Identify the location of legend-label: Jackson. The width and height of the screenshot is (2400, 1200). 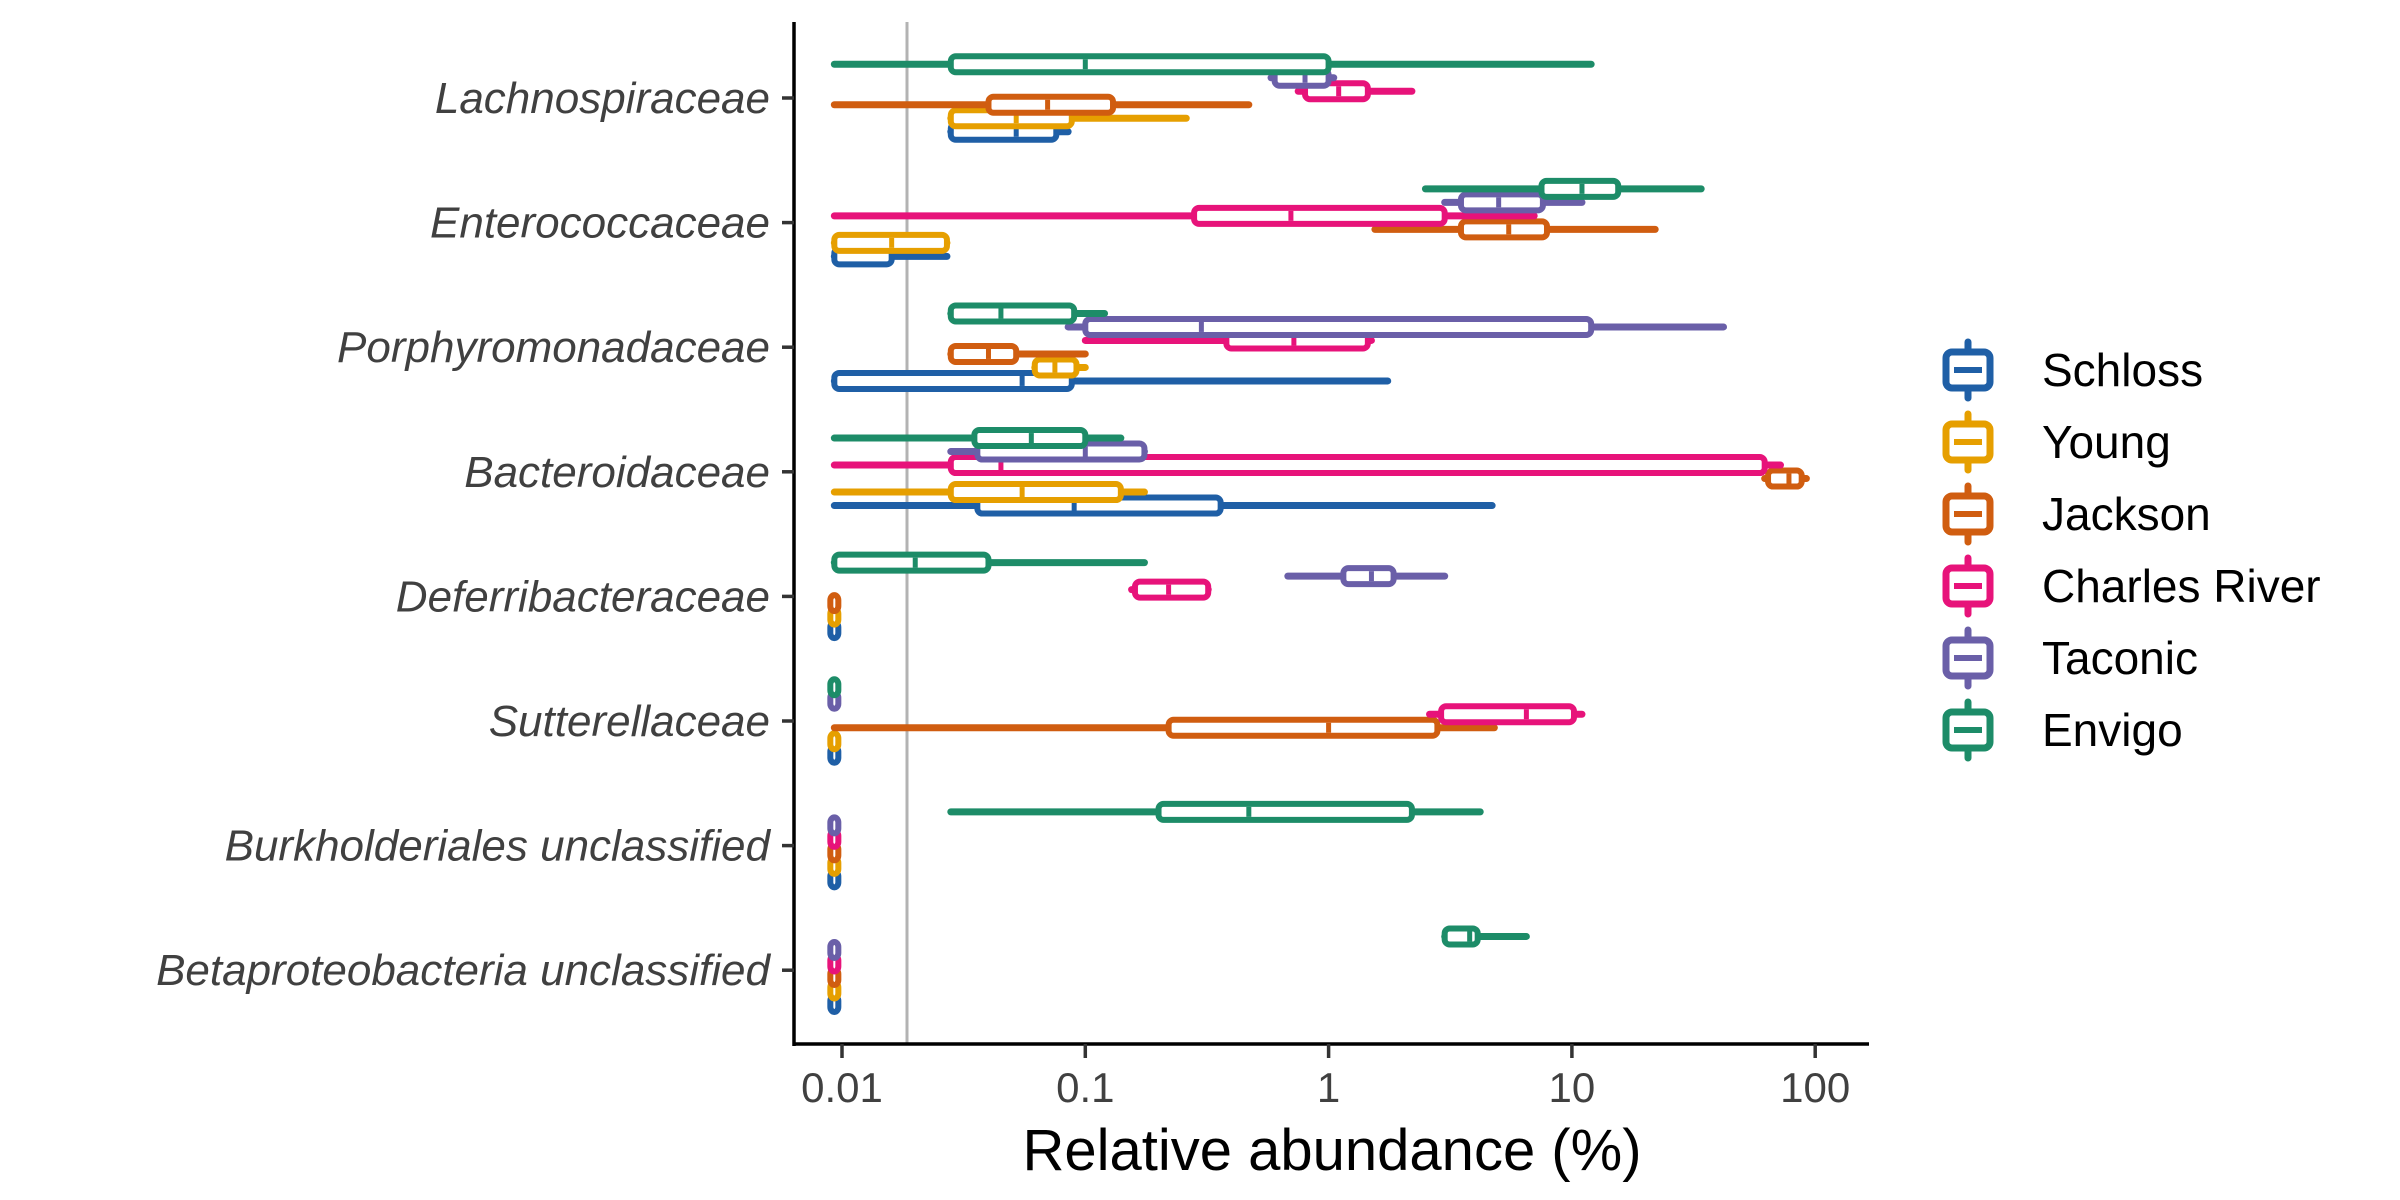
(2126, 514).